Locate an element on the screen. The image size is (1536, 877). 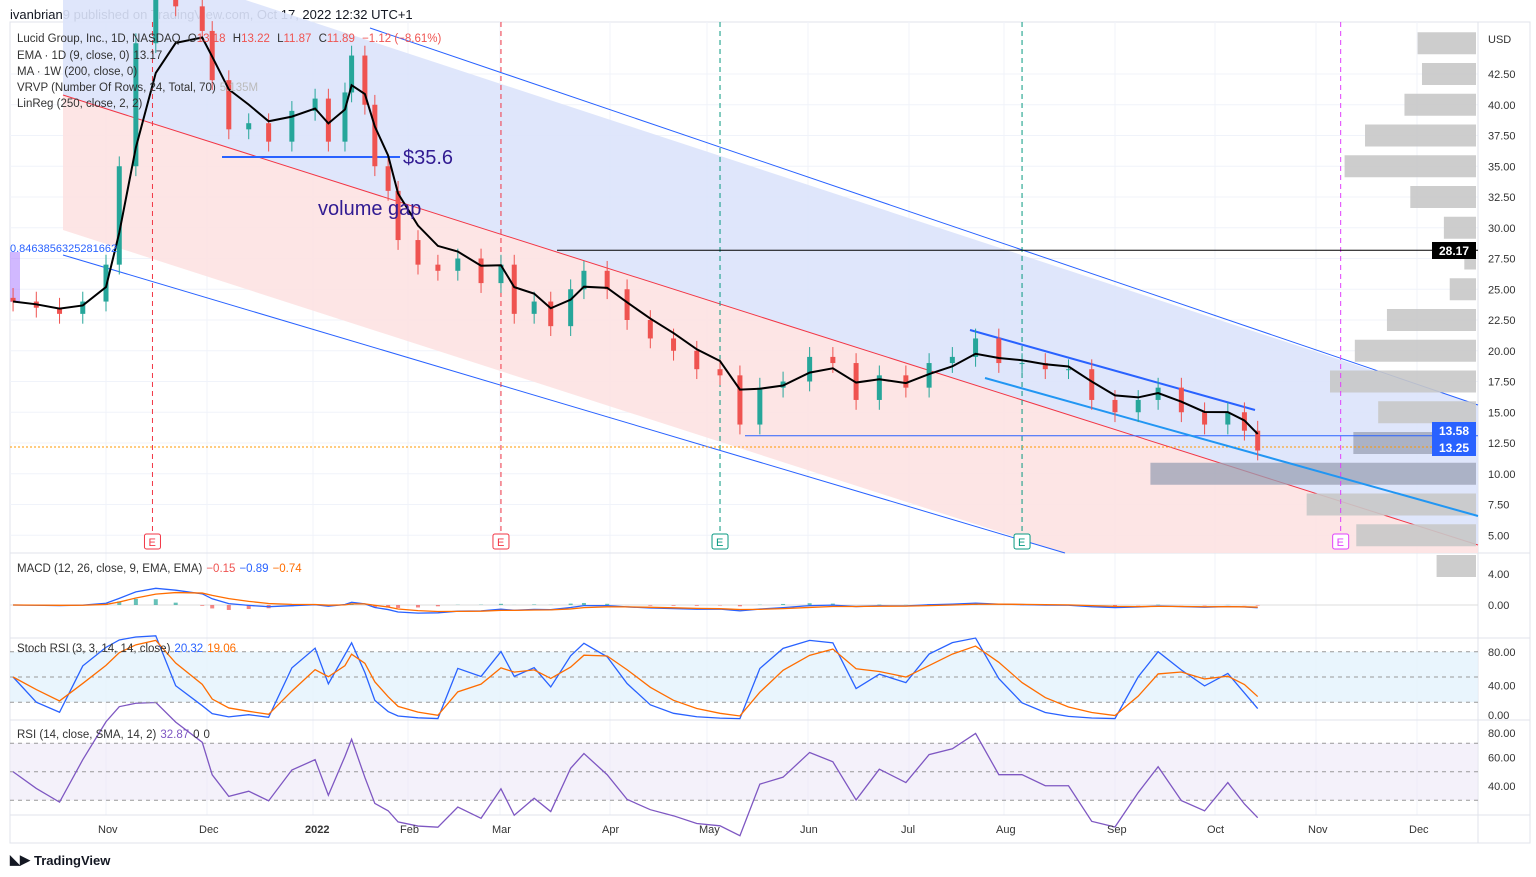
rsi-legend: RSI (14, close, SMA, 14, 2) 32.87 0 0 is located at coordinates (115, 735).